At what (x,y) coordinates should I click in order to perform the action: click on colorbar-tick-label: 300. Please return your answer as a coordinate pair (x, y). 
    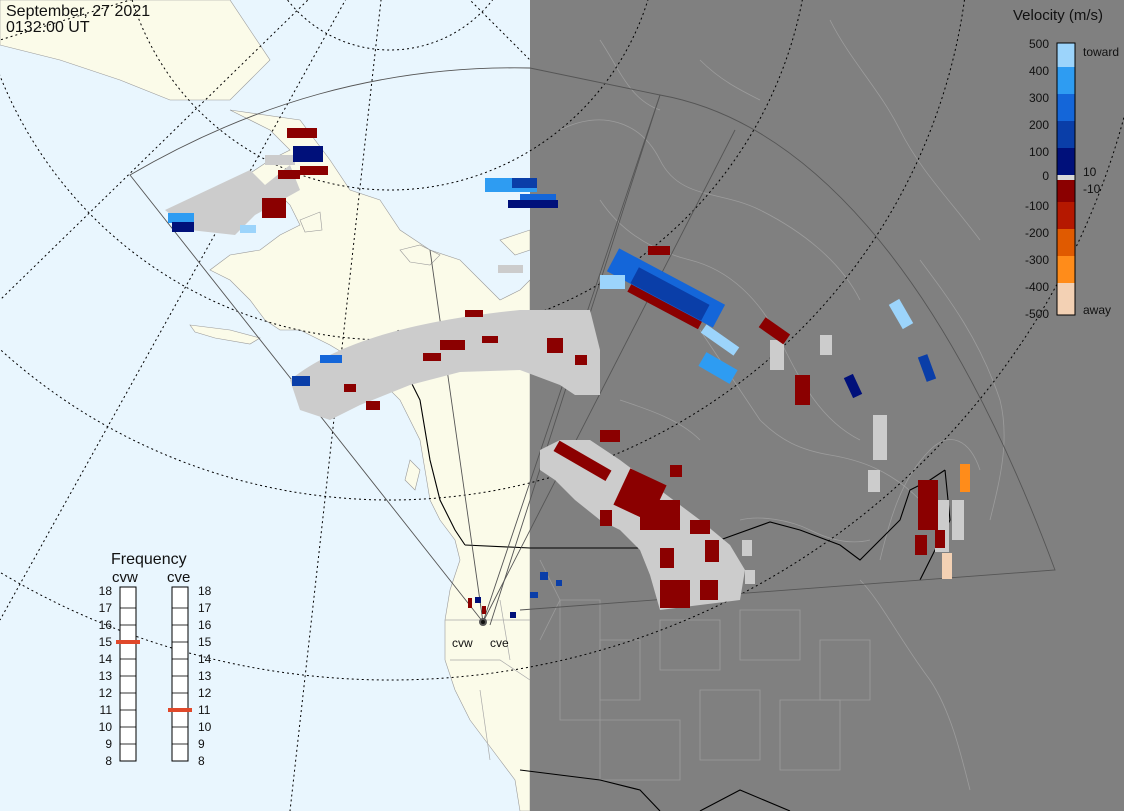
    Looking at the image, I should click on (1039, 98).